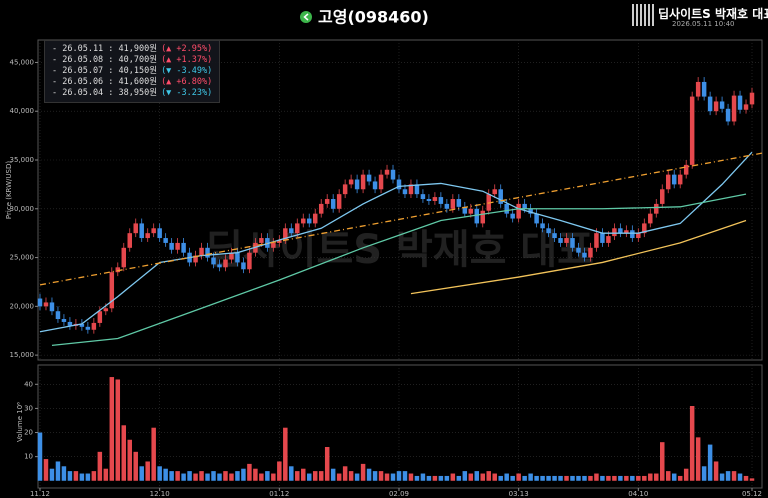 The image size is (768, 498). What do you see at coordinates (22, 306) in the screenshot?
I see `y-tick-label: 20,000` at bounding box center [22, 306].